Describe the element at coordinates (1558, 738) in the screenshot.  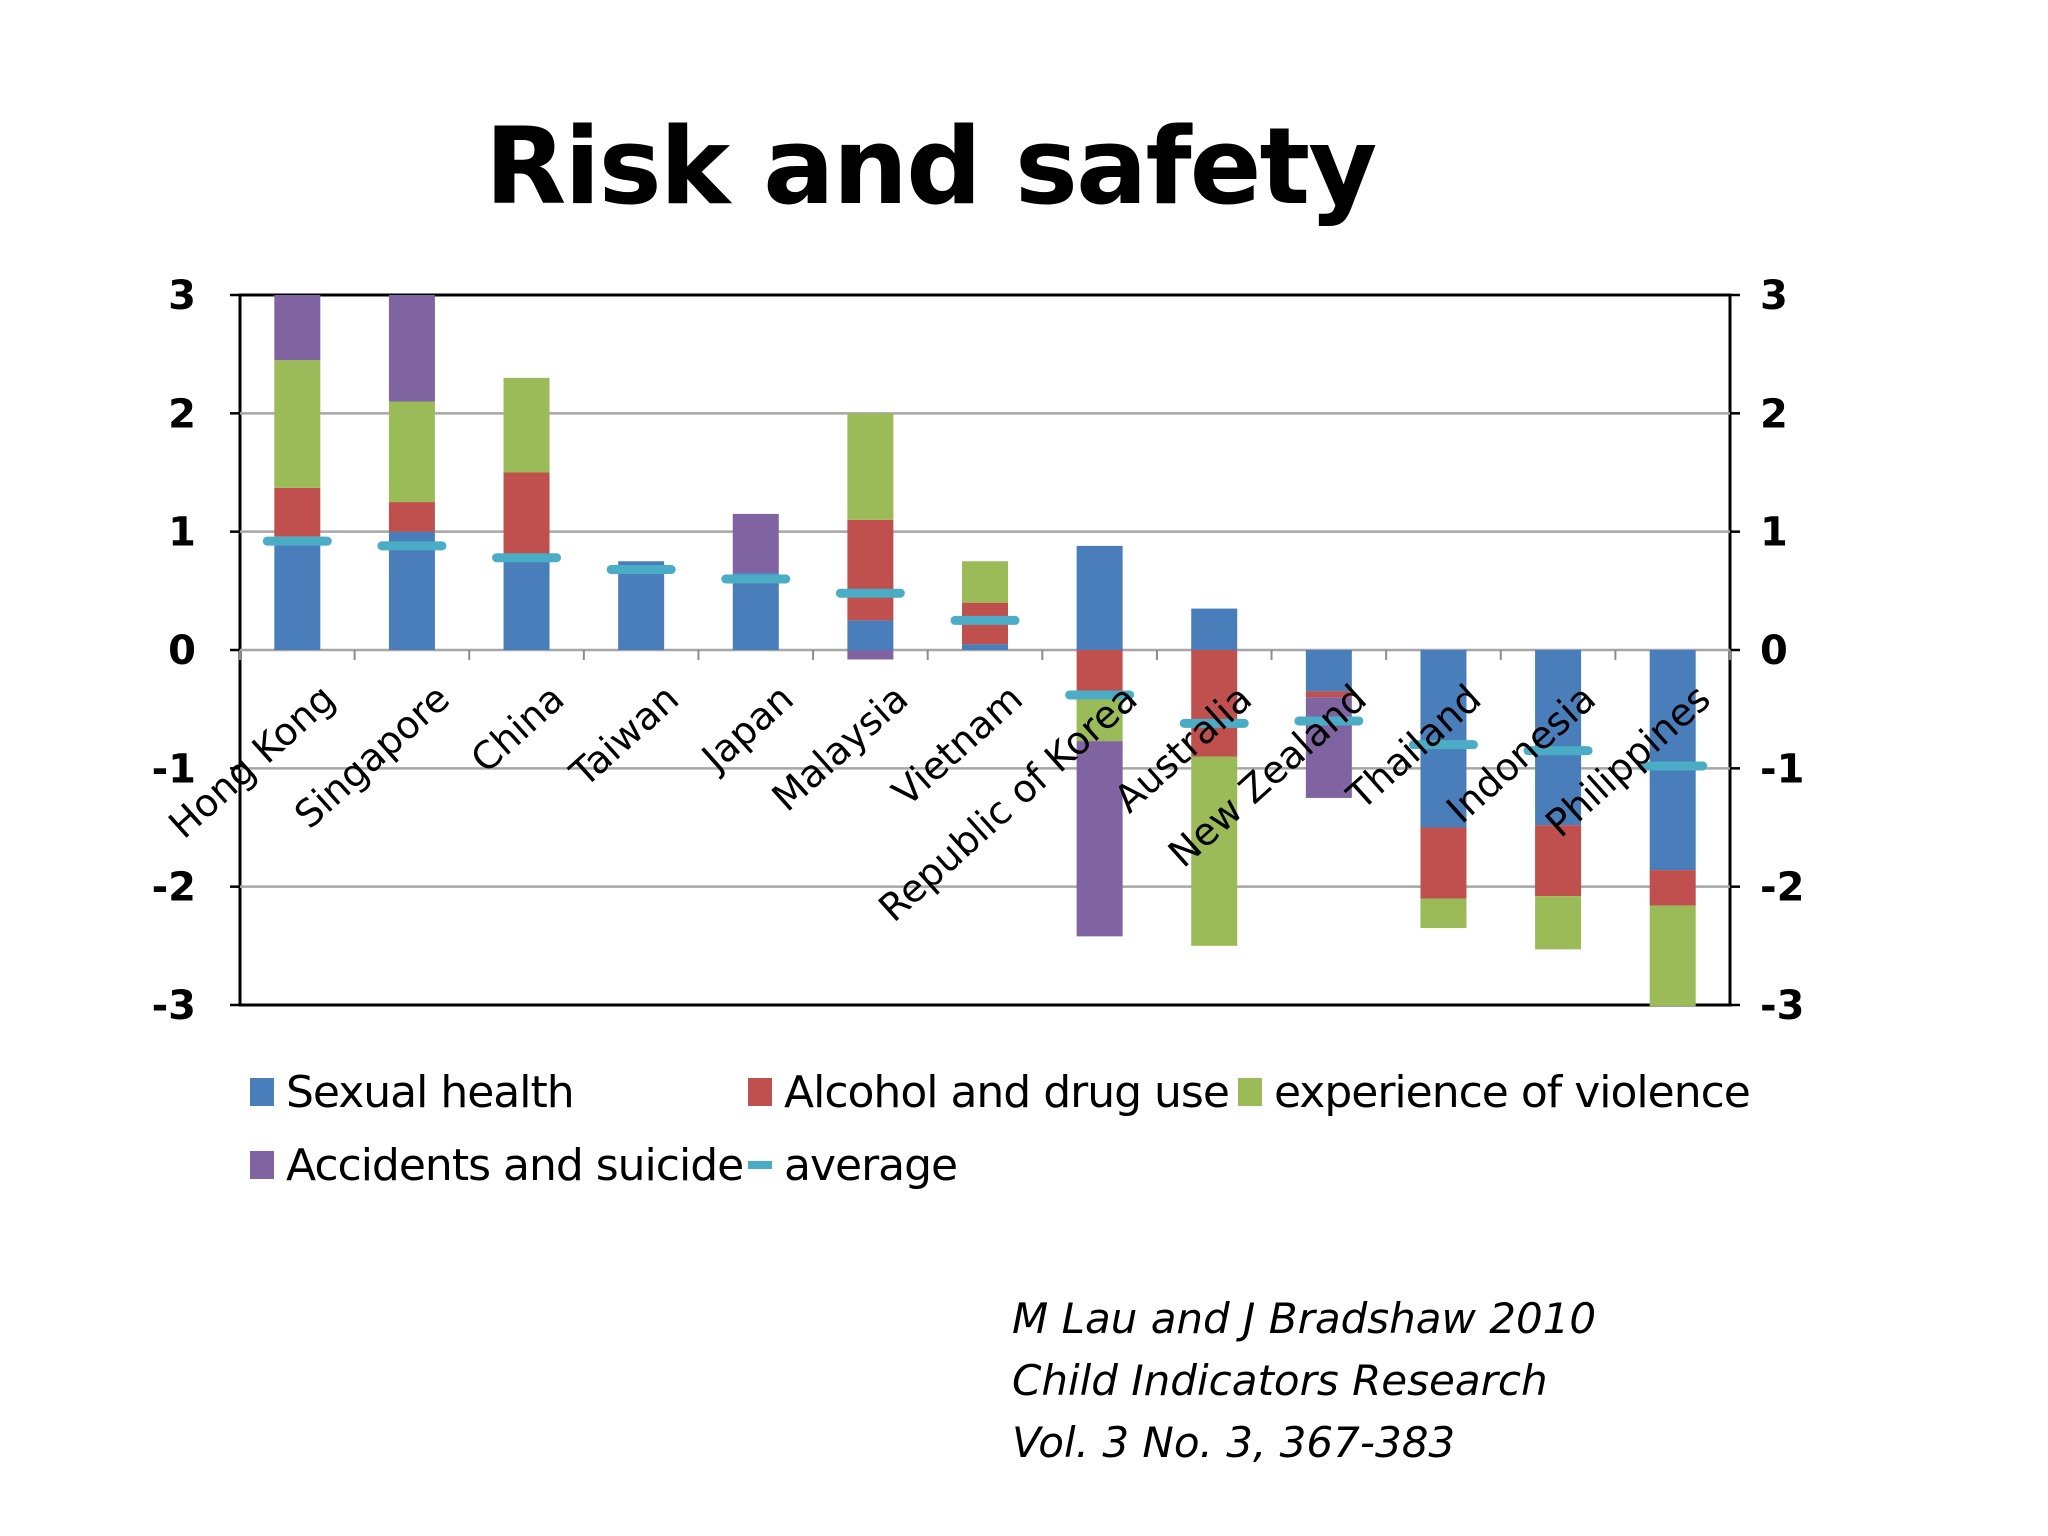
I see `bar-sexual-health-indonesia` at that location.